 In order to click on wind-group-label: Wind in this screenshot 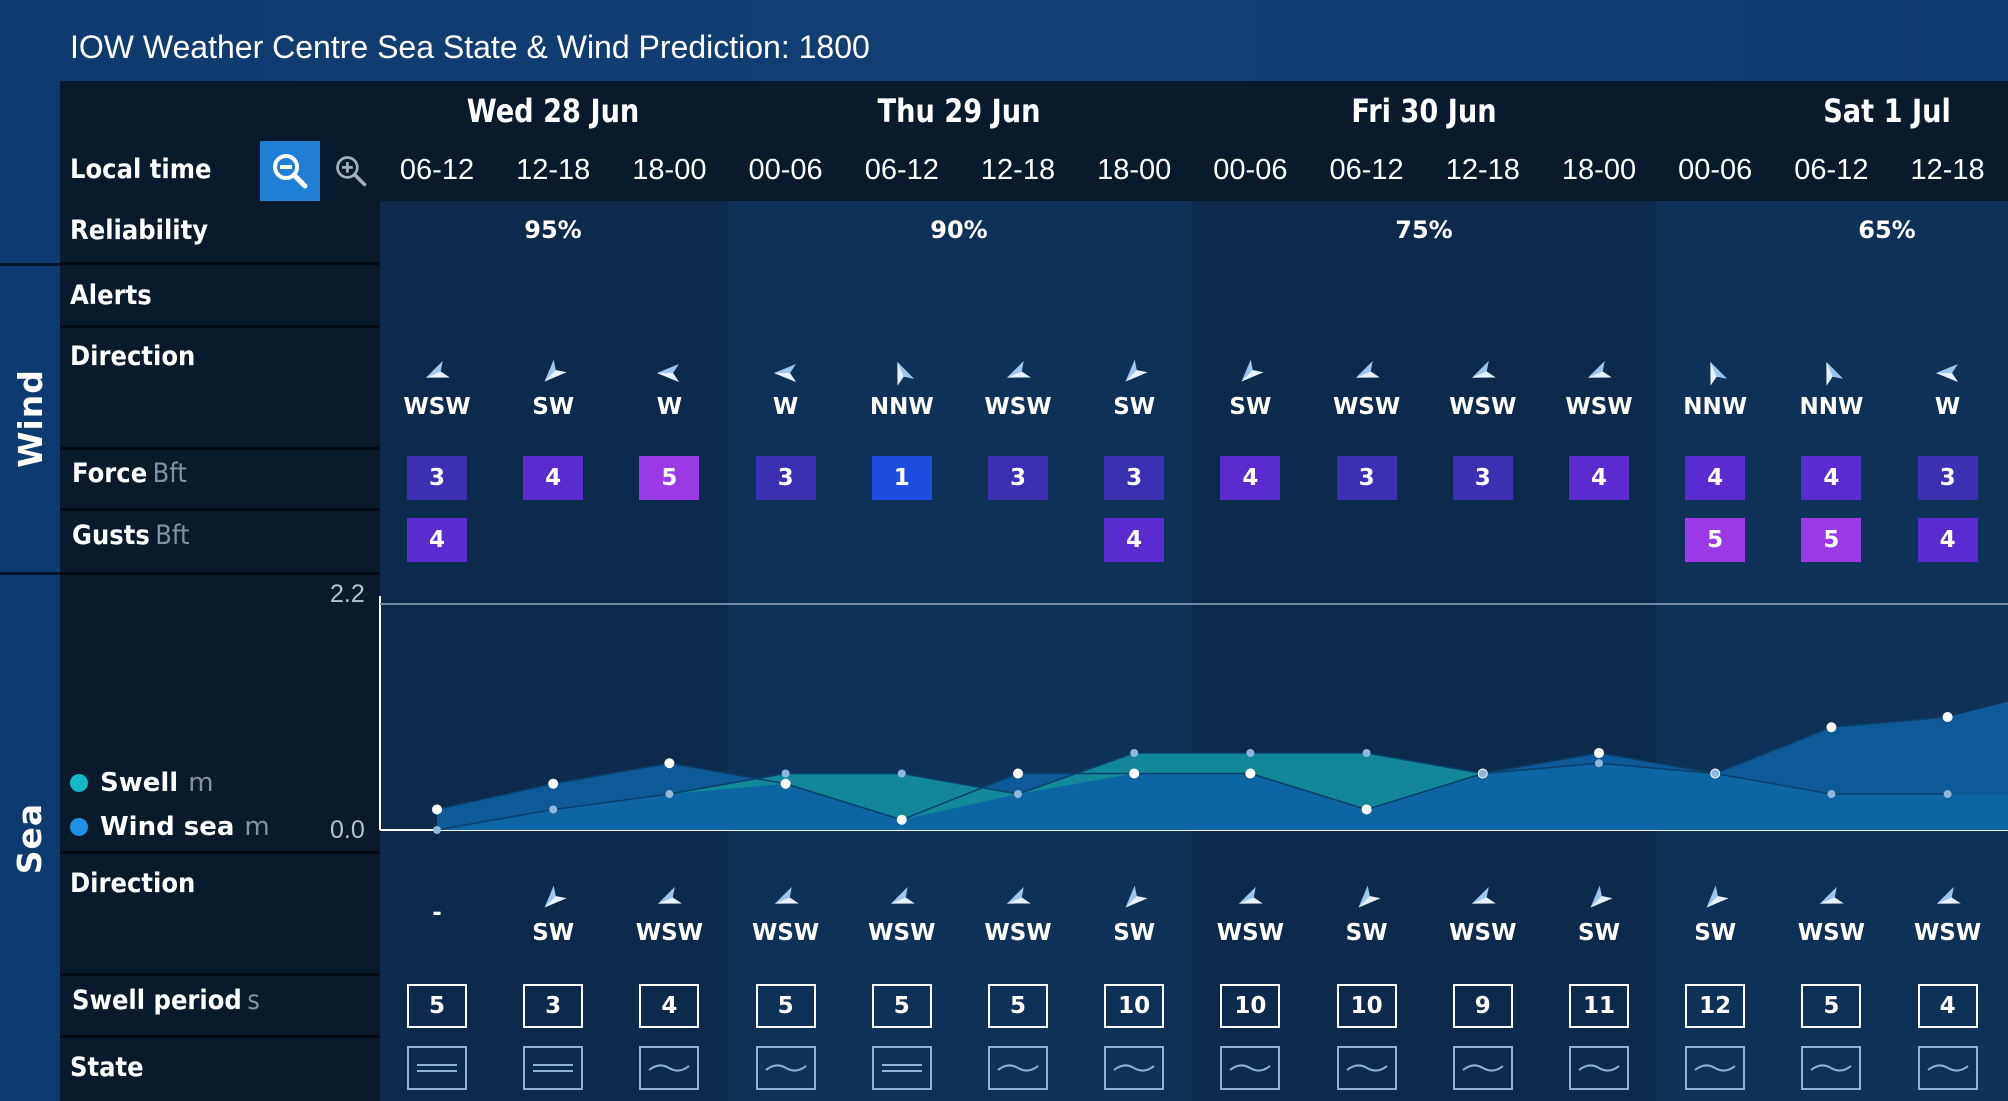, I will do `click(30, 418)`.